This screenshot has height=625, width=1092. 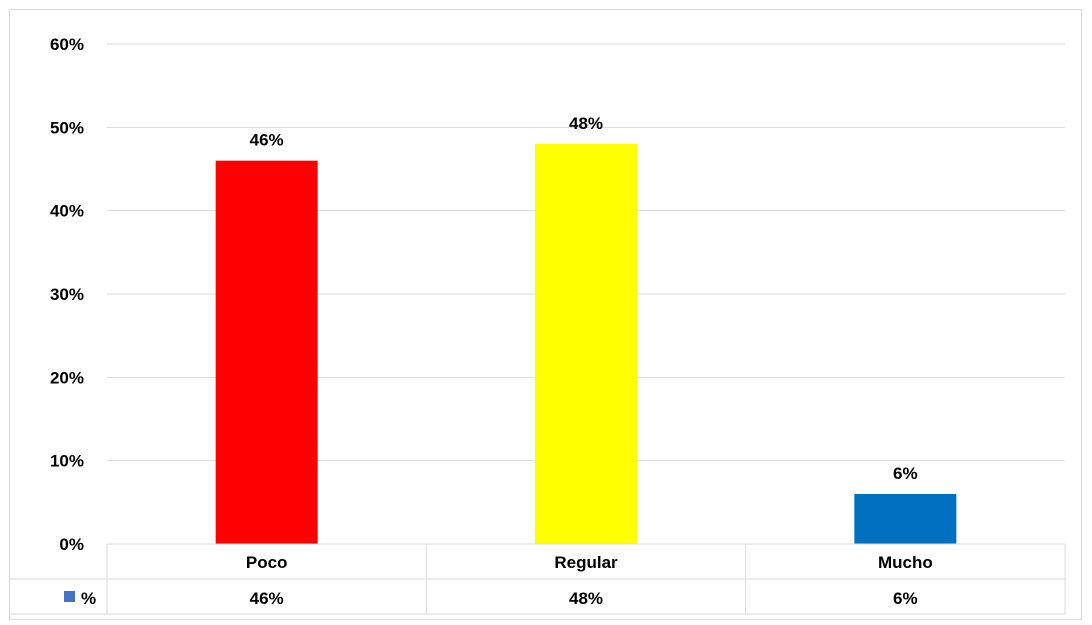 What do you see at coordinates (71, 544) in the screenshot?
I see `y-tick-label: 0%` at bounding box center [71, 544].